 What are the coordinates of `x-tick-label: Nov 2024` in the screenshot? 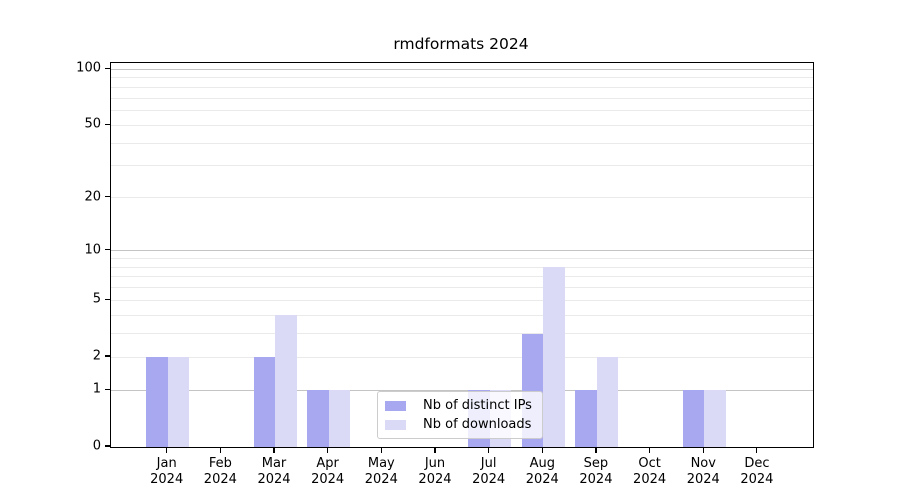 It's located at (703, 472).